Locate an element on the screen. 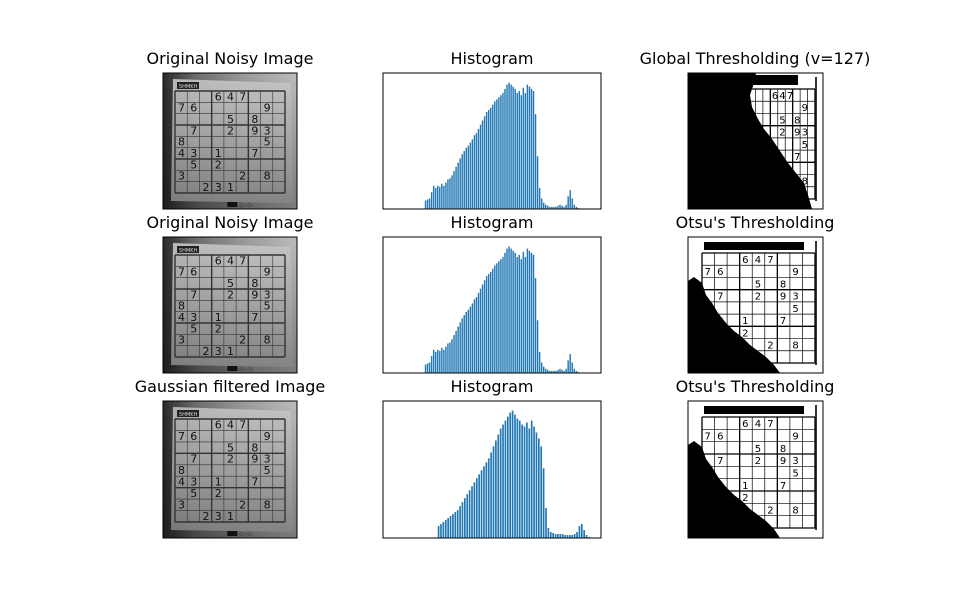 This screenshot has width=961, height=604. sudoku-footer-text: Q+-Ch is located at coordinates (246, 369).